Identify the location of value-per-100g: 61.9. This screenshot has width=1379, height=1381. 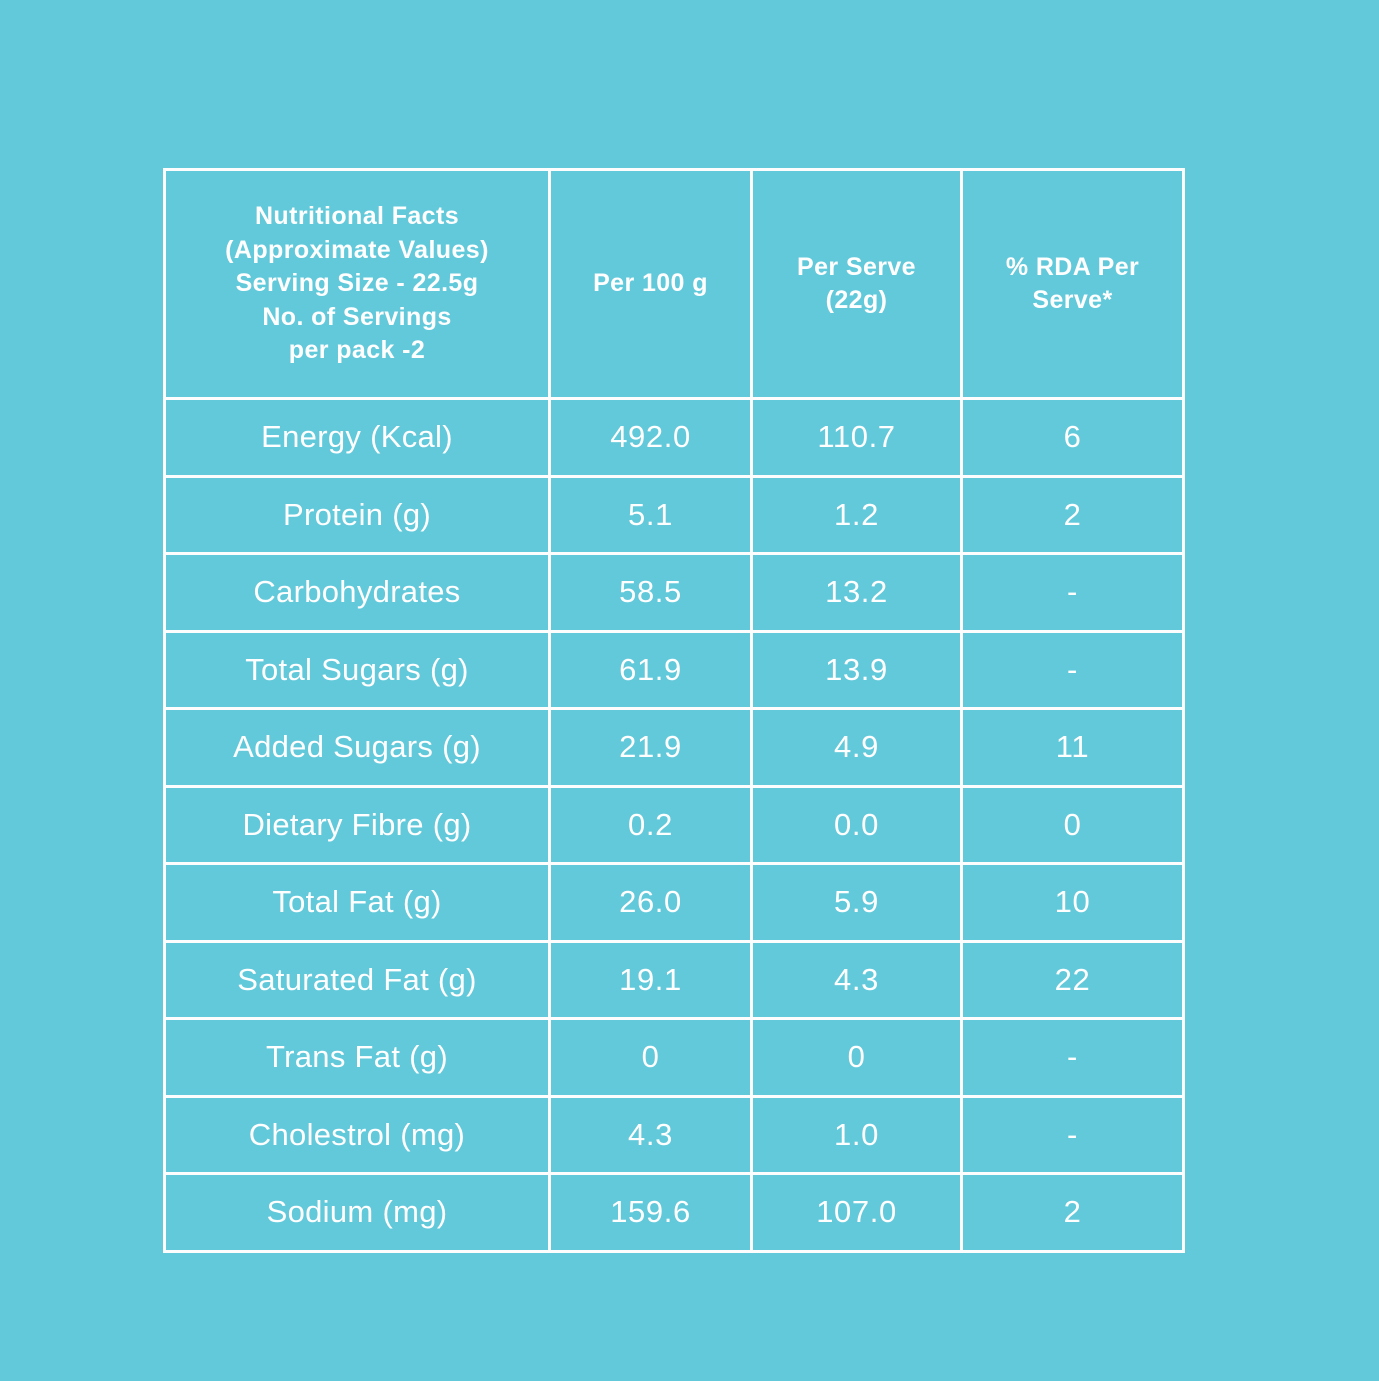
(650, 669).